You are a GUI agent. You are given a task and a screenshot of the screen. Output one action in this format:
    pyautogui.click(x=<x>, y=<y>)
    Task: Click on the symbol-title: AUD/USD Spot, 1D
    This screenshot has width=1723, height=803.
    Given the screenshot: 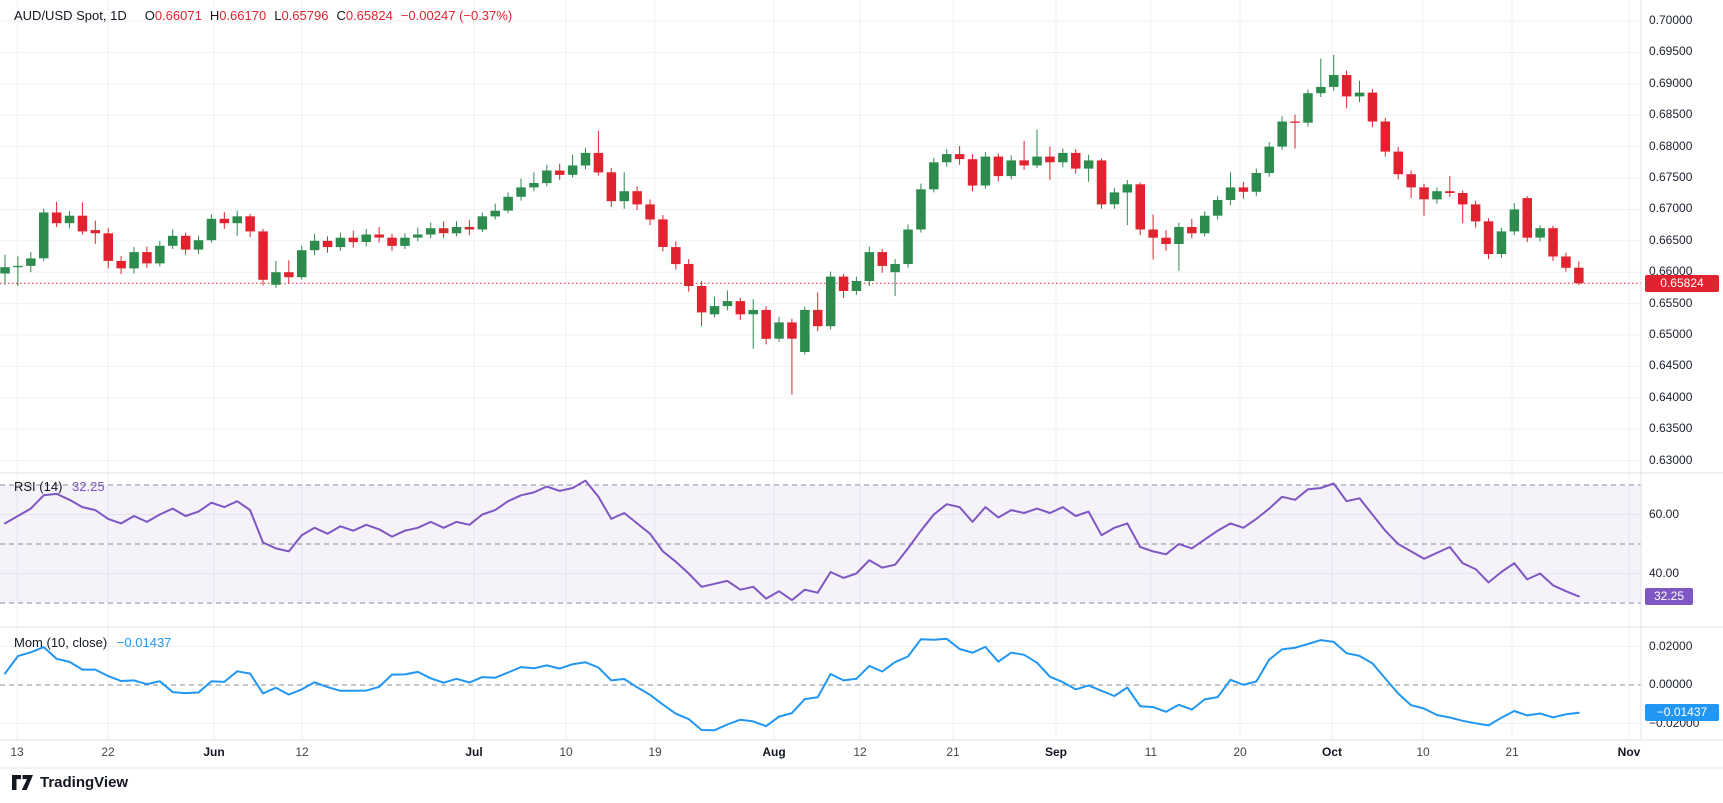 What is the action you would take?
    pyautogui.click(x=70, y=15)
    